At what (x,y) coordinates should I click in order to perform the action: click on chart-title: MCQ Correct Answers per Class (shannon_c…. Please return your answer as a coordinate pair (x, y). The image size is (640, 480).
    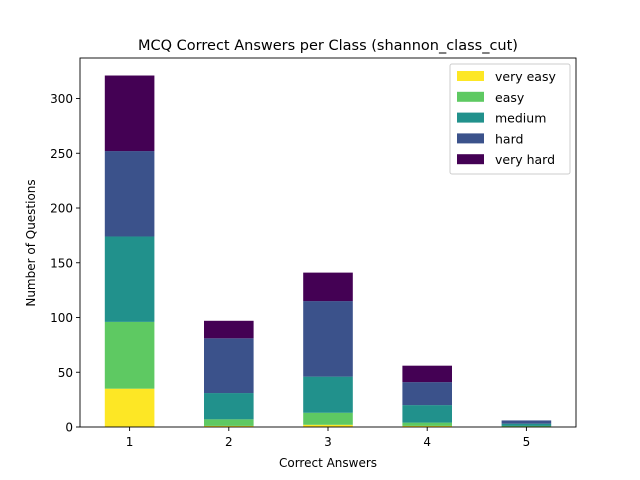
    Looking at the image, I should click on (328, 46).